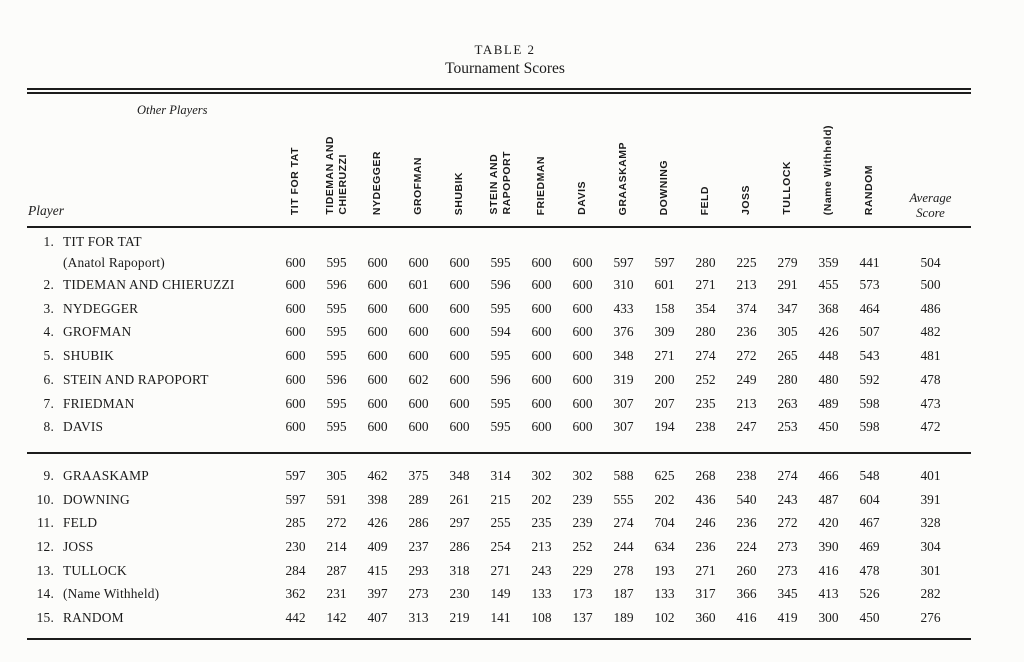 This screenshot has height=662, width=1024. Describe the element at coordinates (869, 159) in the screenshot. I see `column-header-random: RANDOM` at that location.